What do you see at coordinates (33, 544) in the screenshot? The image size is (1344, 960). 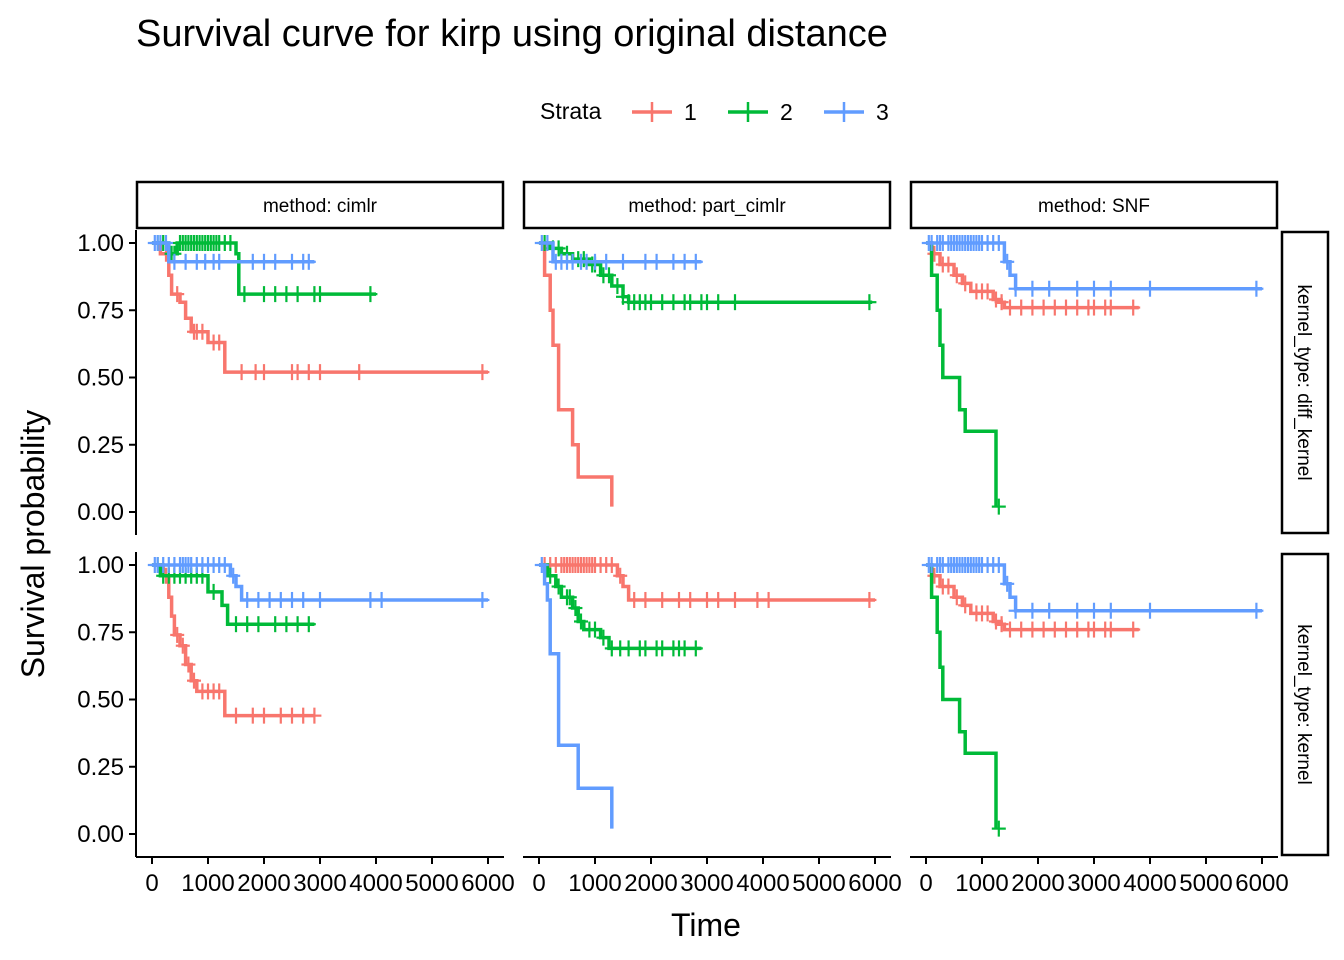 I see `y-axis-title: Survival probability` at bounding box center [33, 544].